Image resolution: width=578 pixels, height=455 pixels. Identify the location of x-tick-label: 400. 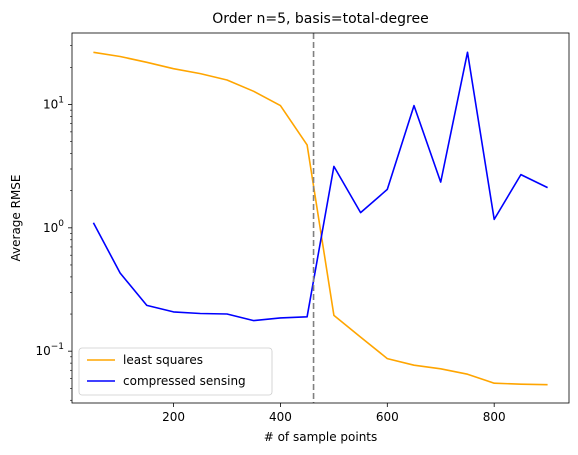
(280, 417).